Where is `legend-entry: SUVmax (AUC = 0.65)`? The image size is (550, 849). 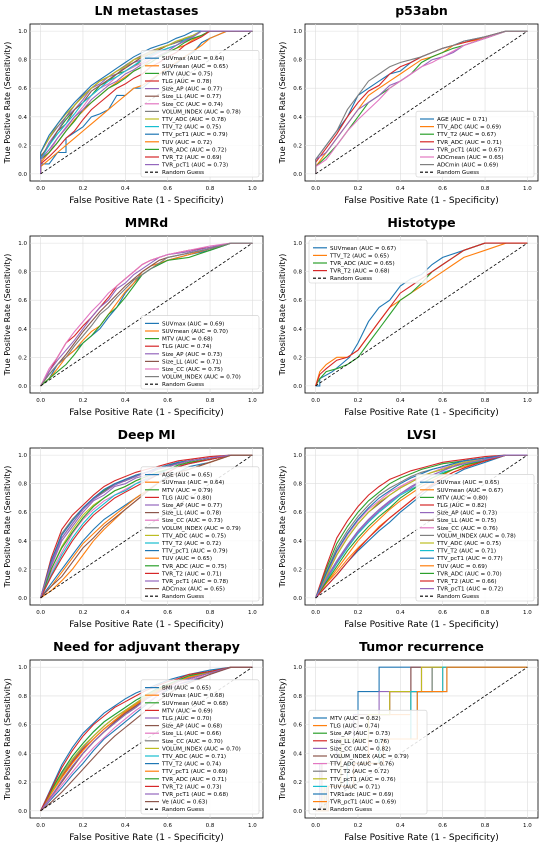
legend-entry: SUVmax (AUC = 0.65) is located at coordinates (468, 483).